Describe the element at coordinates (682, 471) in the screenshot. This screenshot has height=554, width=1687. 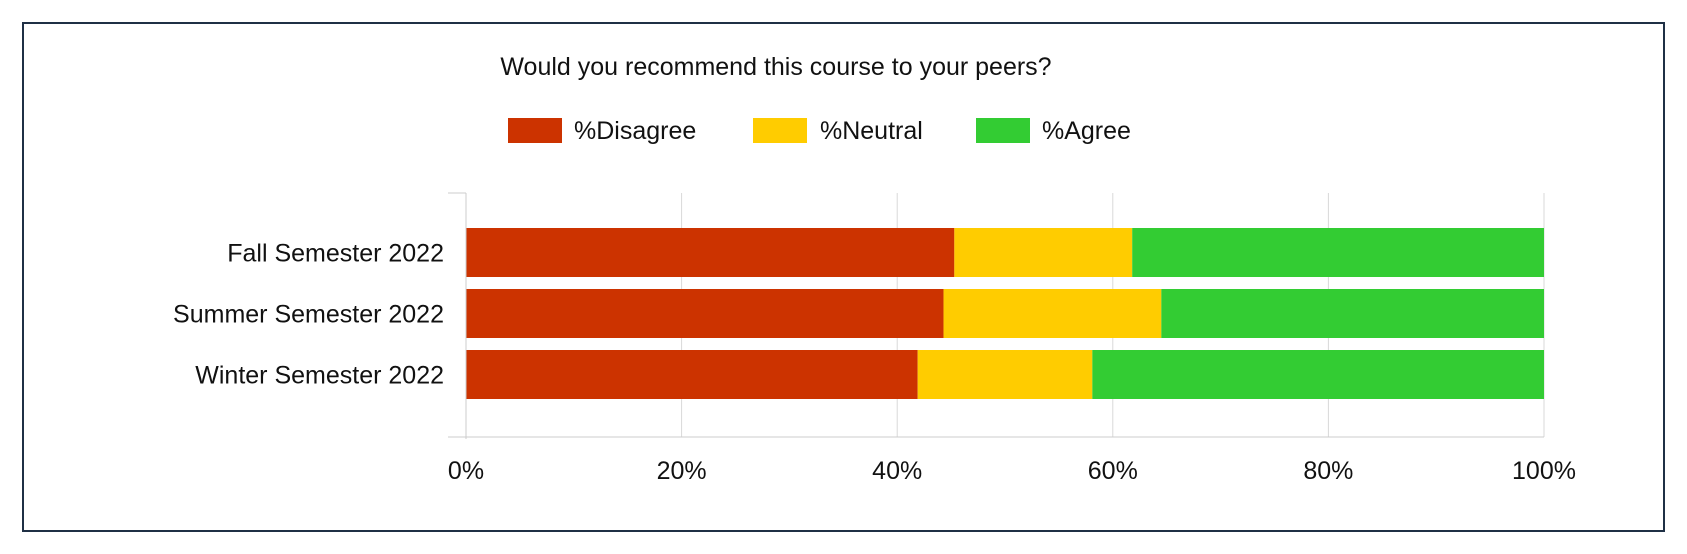
I see `x-tick-label-1: 20%` at that location.